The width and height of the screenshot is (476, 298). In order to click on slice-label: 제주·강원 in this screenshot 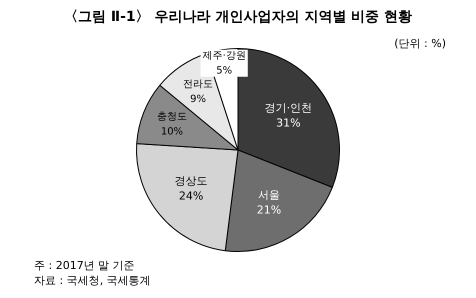, I will do `click(224, 56)`.